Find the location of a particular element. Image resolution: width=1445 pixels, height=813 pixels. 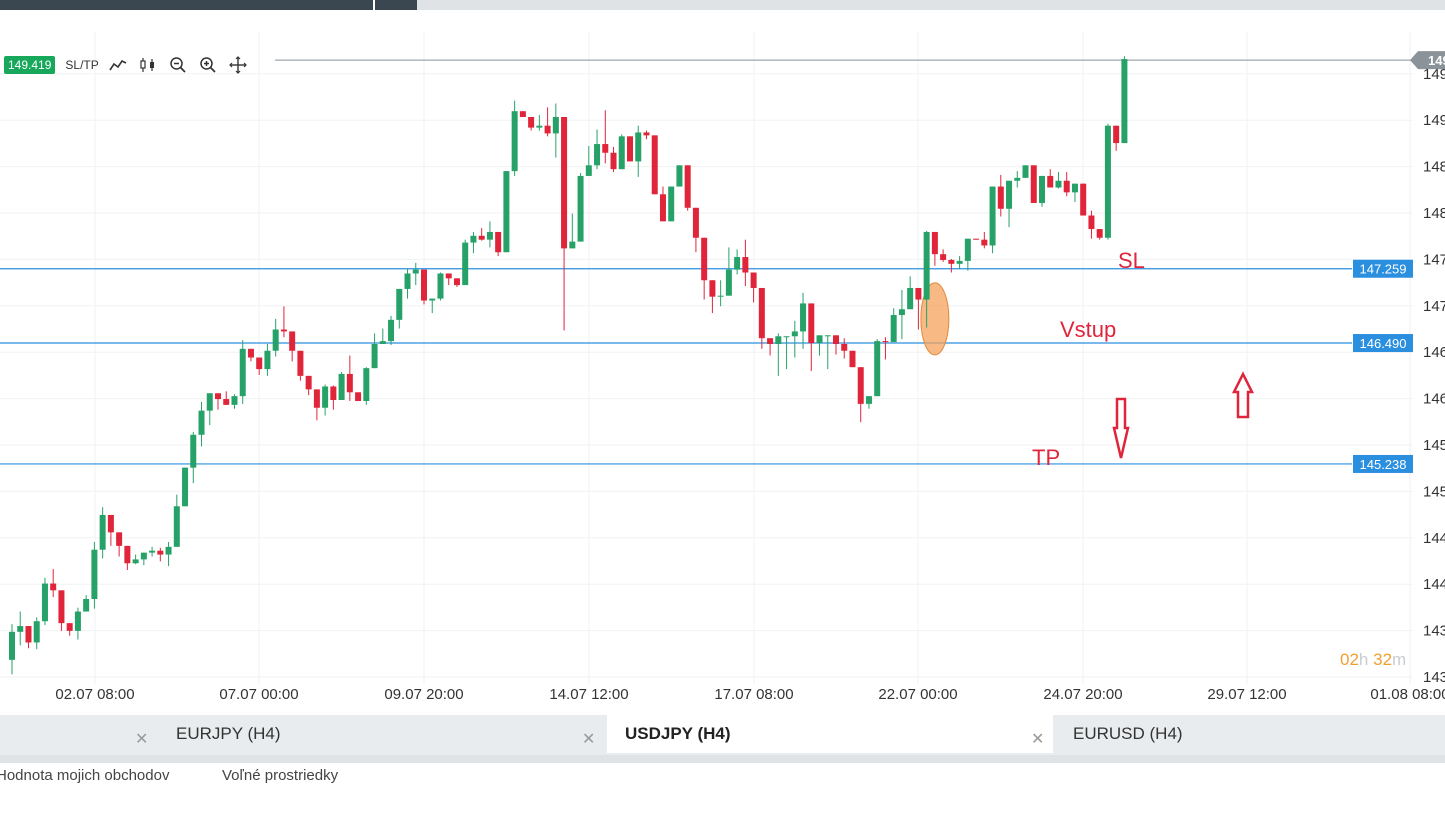

candlestick-icon is located at coordinates (148, 65).